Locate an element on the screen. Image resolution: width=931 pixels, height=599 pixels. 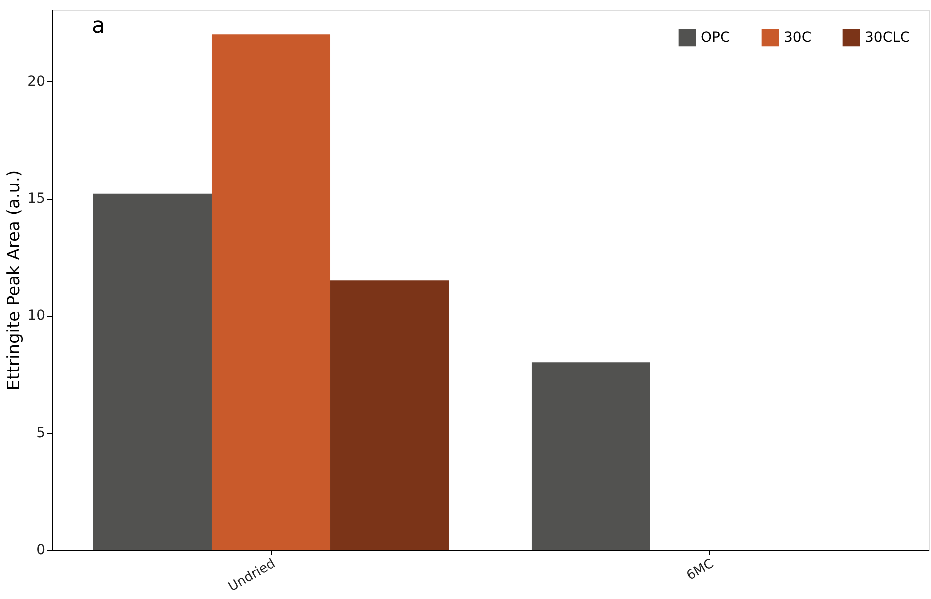
y-axis-title: Ettringite Peak Area (a.u.) is located at coordinates (14, 280).